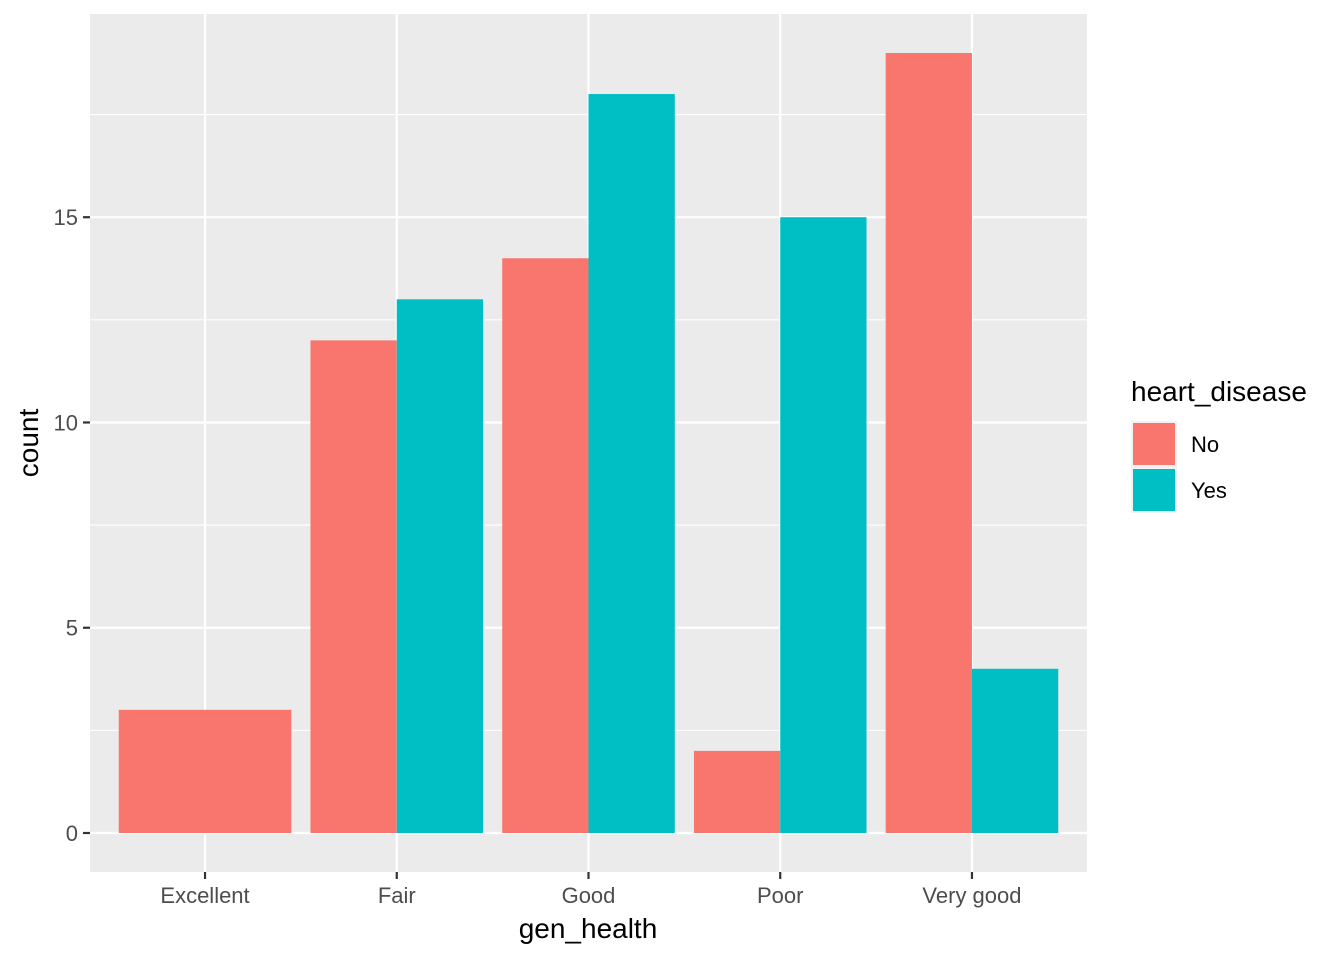 This screenshot has height=960, width=1344. Describe the element at coordinates (72, 833) in the screenshot. I see `y-tick-label: 0` at that location.